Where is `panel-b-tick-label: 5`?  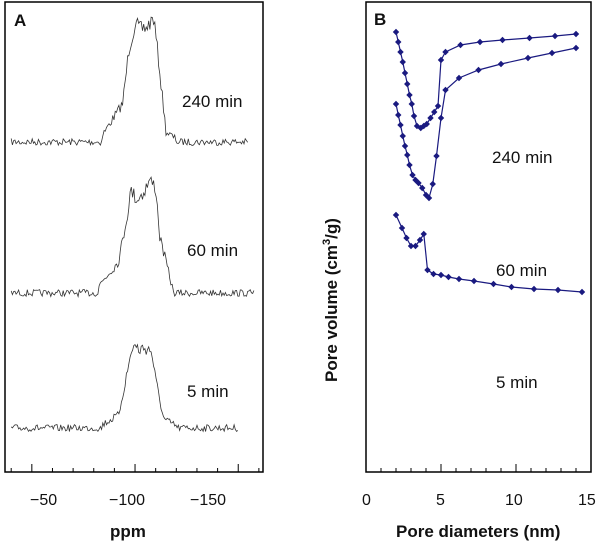 panel-b-tick-label: 5 is located at coordinates (440, 500).